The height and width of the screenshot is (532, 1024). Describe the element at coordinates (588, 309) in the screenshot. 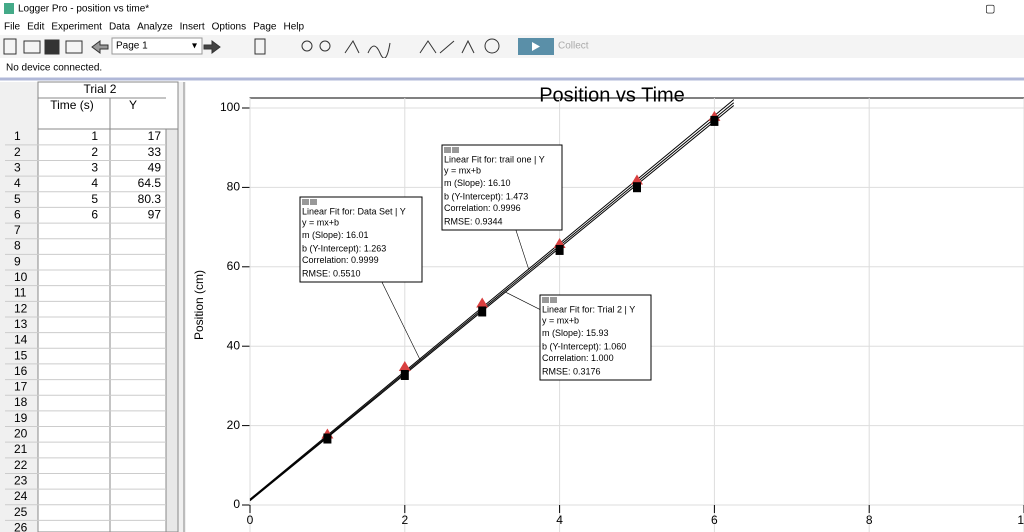

I see `fit-title: Linear Fit for: Trial 2 | Y` at that location.